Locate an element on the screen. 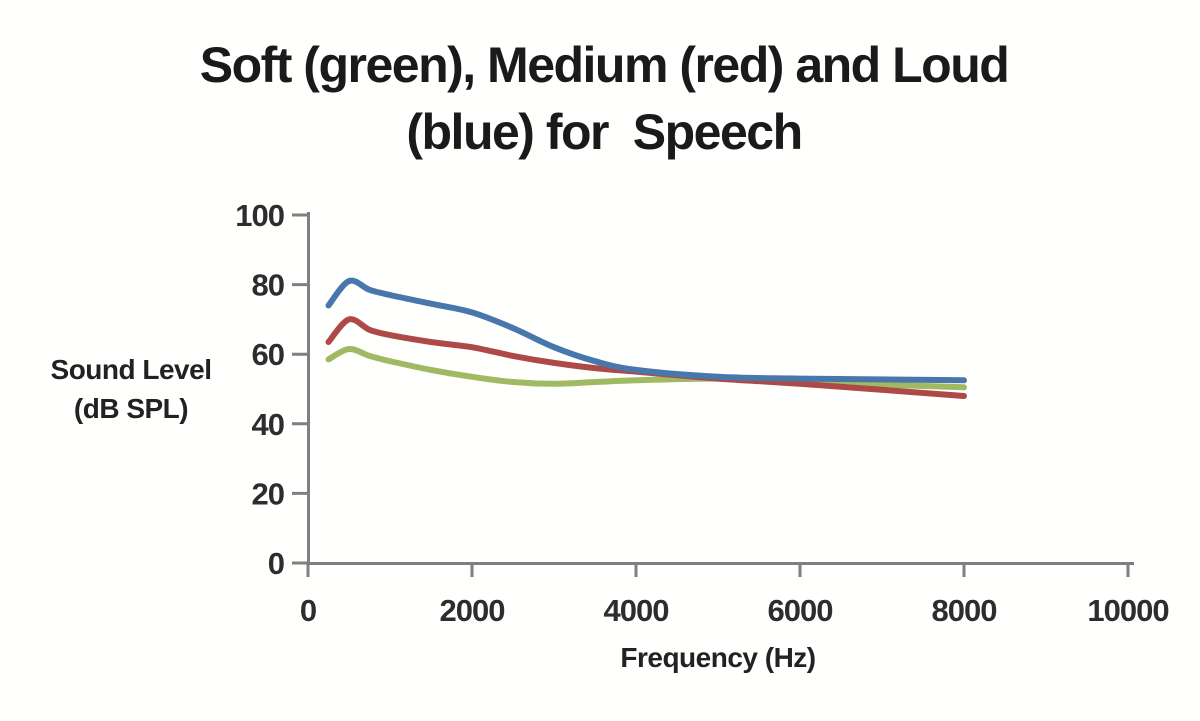  chart-title-line-1: Soft (green), Medium (red) and Loud is located at coordinates (604, 65).